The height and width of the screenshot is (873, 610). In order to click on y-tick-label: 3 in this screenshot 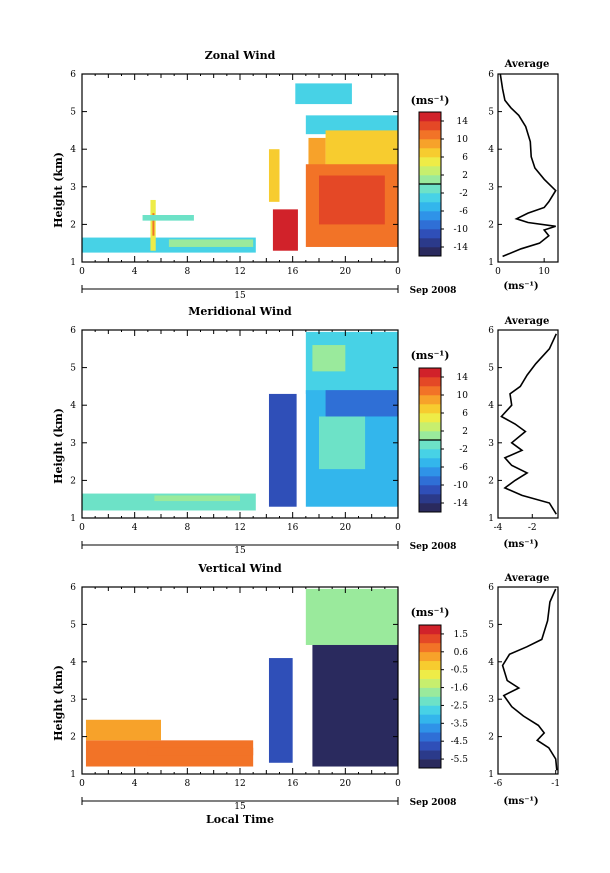, I will do `click(73, 188)`.